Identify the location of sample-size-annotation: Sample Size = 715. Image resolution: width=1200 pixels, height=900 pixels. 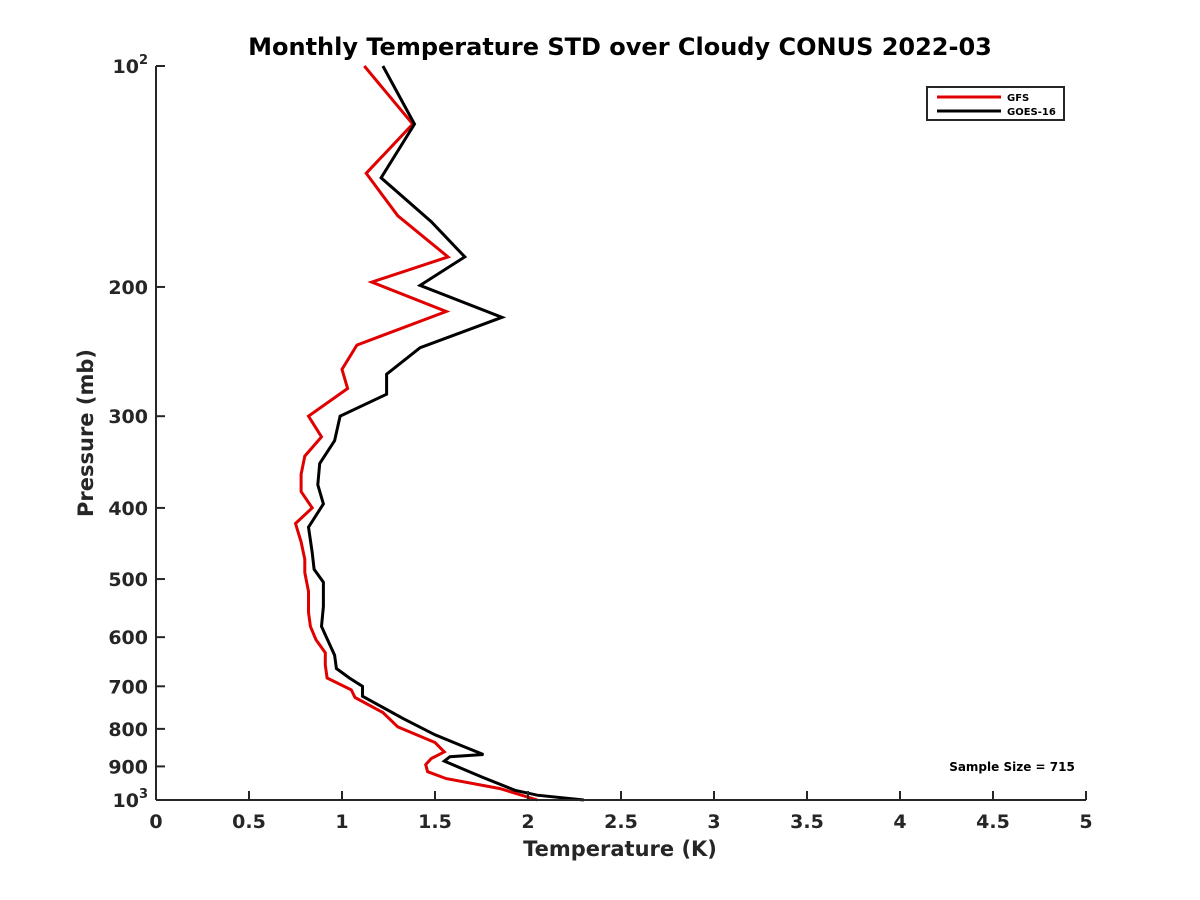
(1012, 767).